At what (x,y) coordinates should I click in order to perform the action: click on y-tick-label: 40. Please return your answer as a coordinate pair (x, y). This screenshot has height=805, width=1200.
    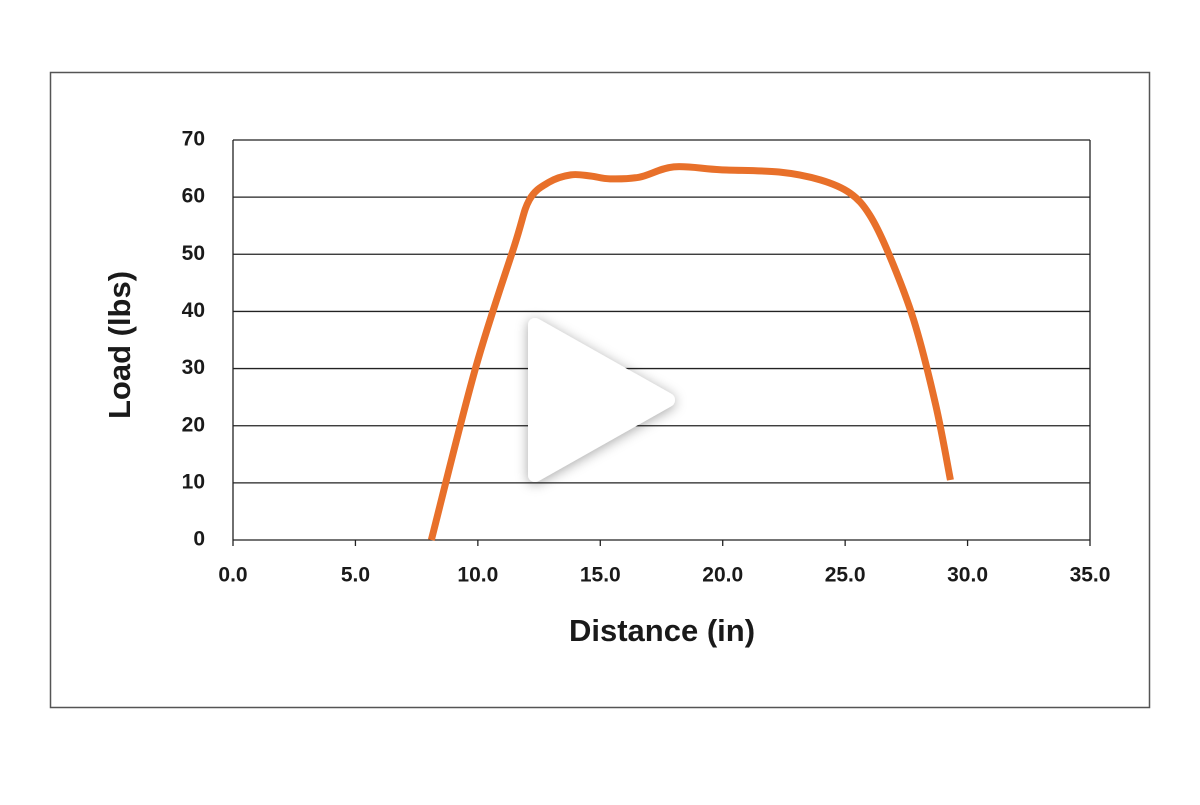
    Looking at the image, I should click on (193, 310).